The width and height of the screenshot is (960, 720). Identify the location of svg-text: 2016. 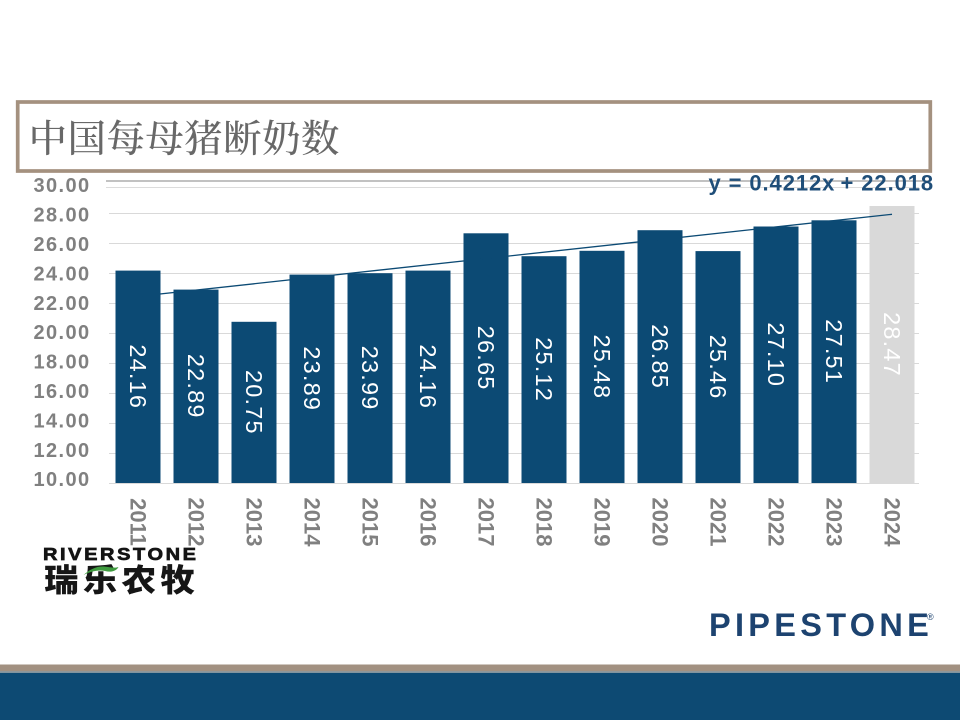
(427, 522).